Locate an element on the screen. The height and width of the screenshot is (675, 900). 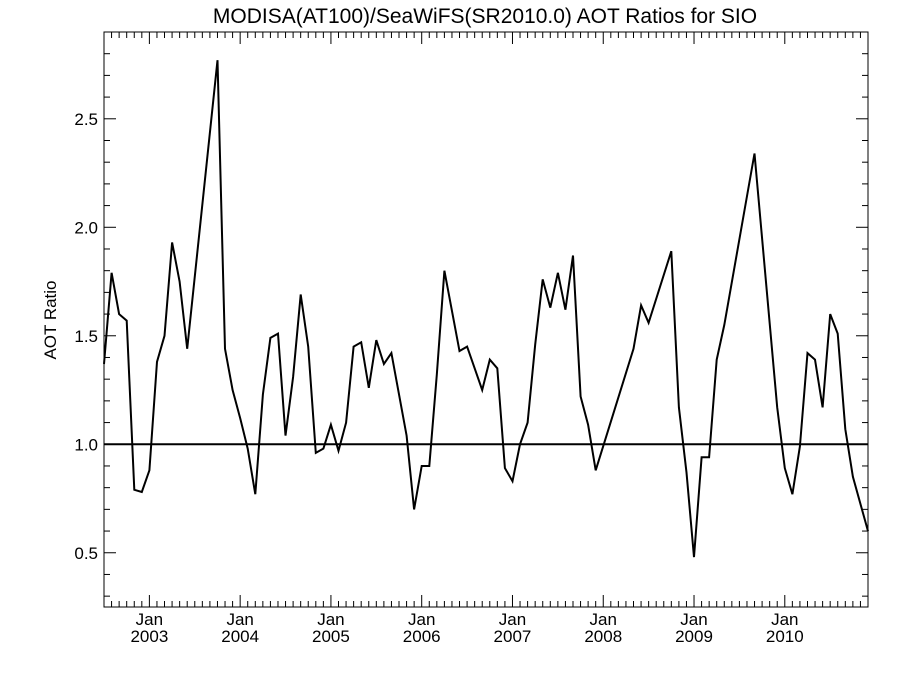
x-tick-label-year: 2008 is located at coordinates (603, 636).